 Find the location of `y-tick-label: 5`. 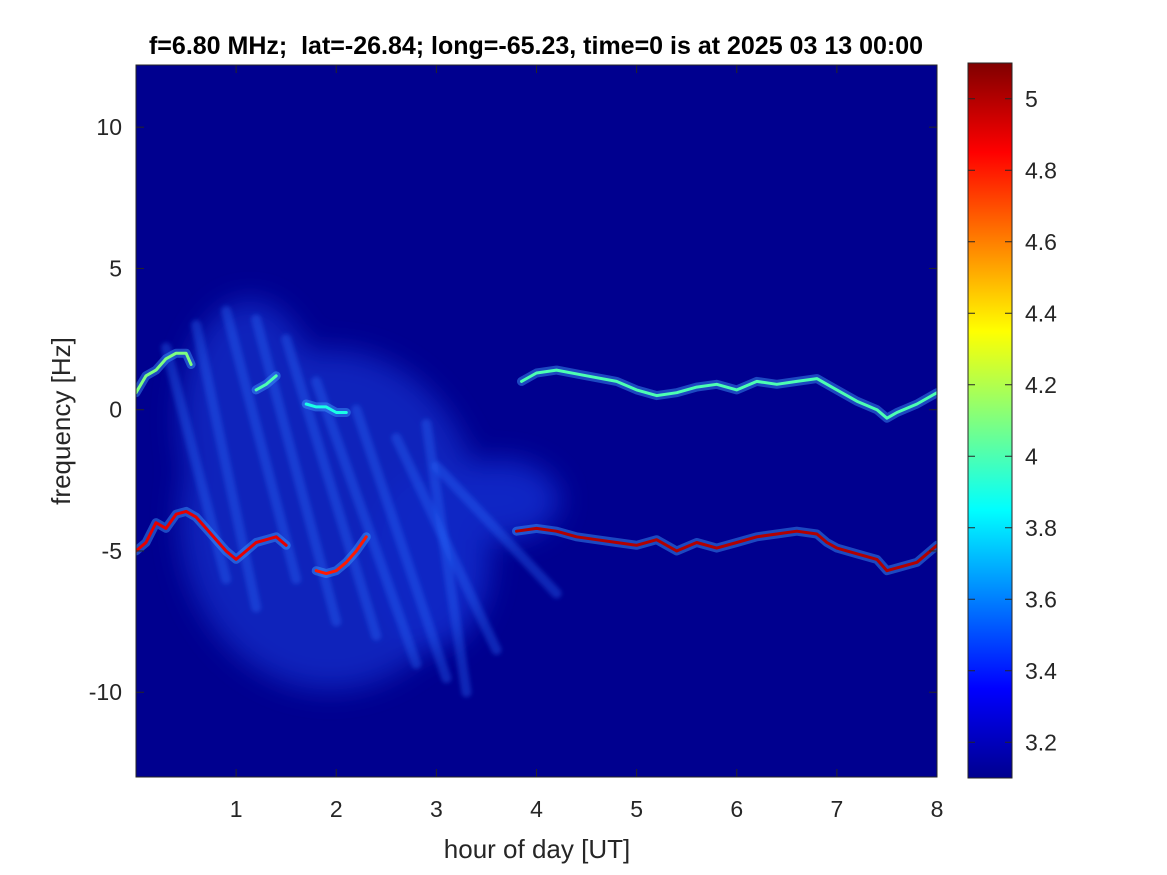

y-tick-label: 5 is located at coordinates (115, 268).